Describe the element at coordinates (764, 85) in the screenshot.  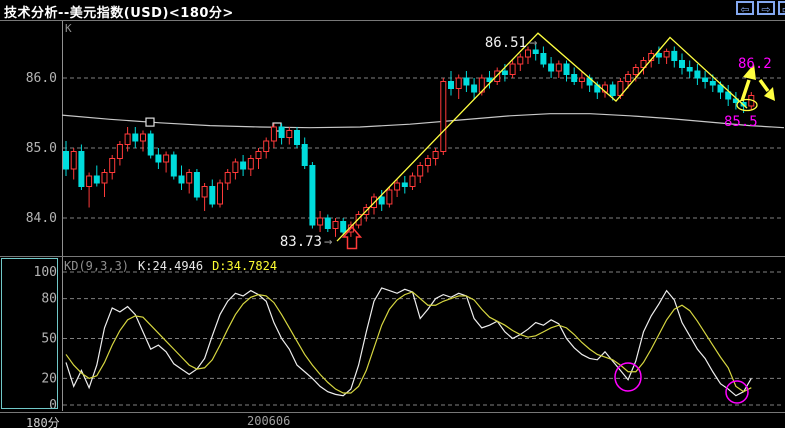
I see `down-target-arrow-icon` at that location.